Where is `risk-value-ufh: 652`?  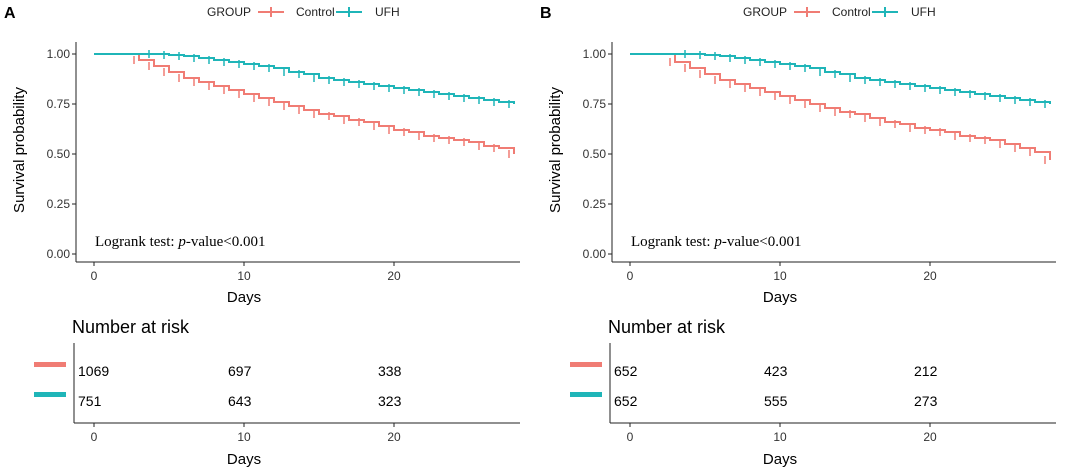
risk-value-ufh: 652 is located at coordinates (626, 401).